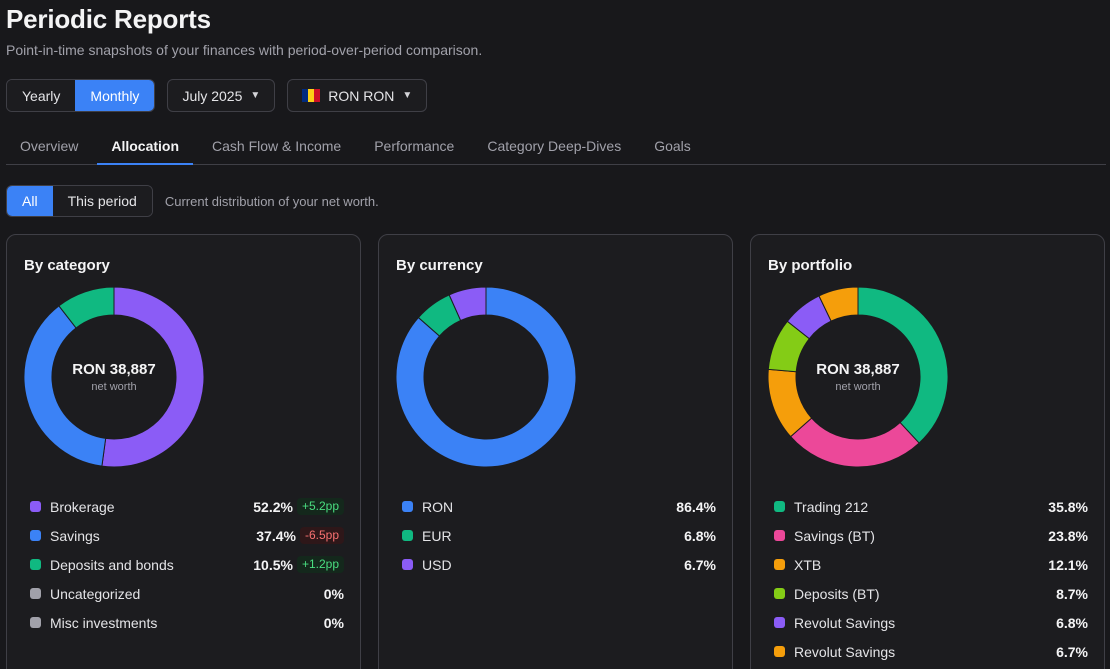 The image size is (1110, 669). I want to click on scope-this-period-button: This period, so click(102, 201).